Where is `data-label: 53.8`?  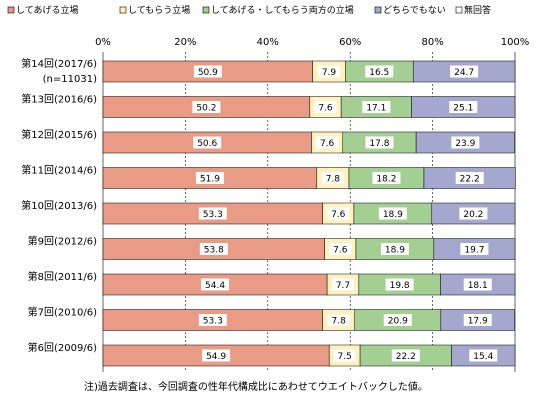
data-label: 53.8 is located at coordinates (214, 251).